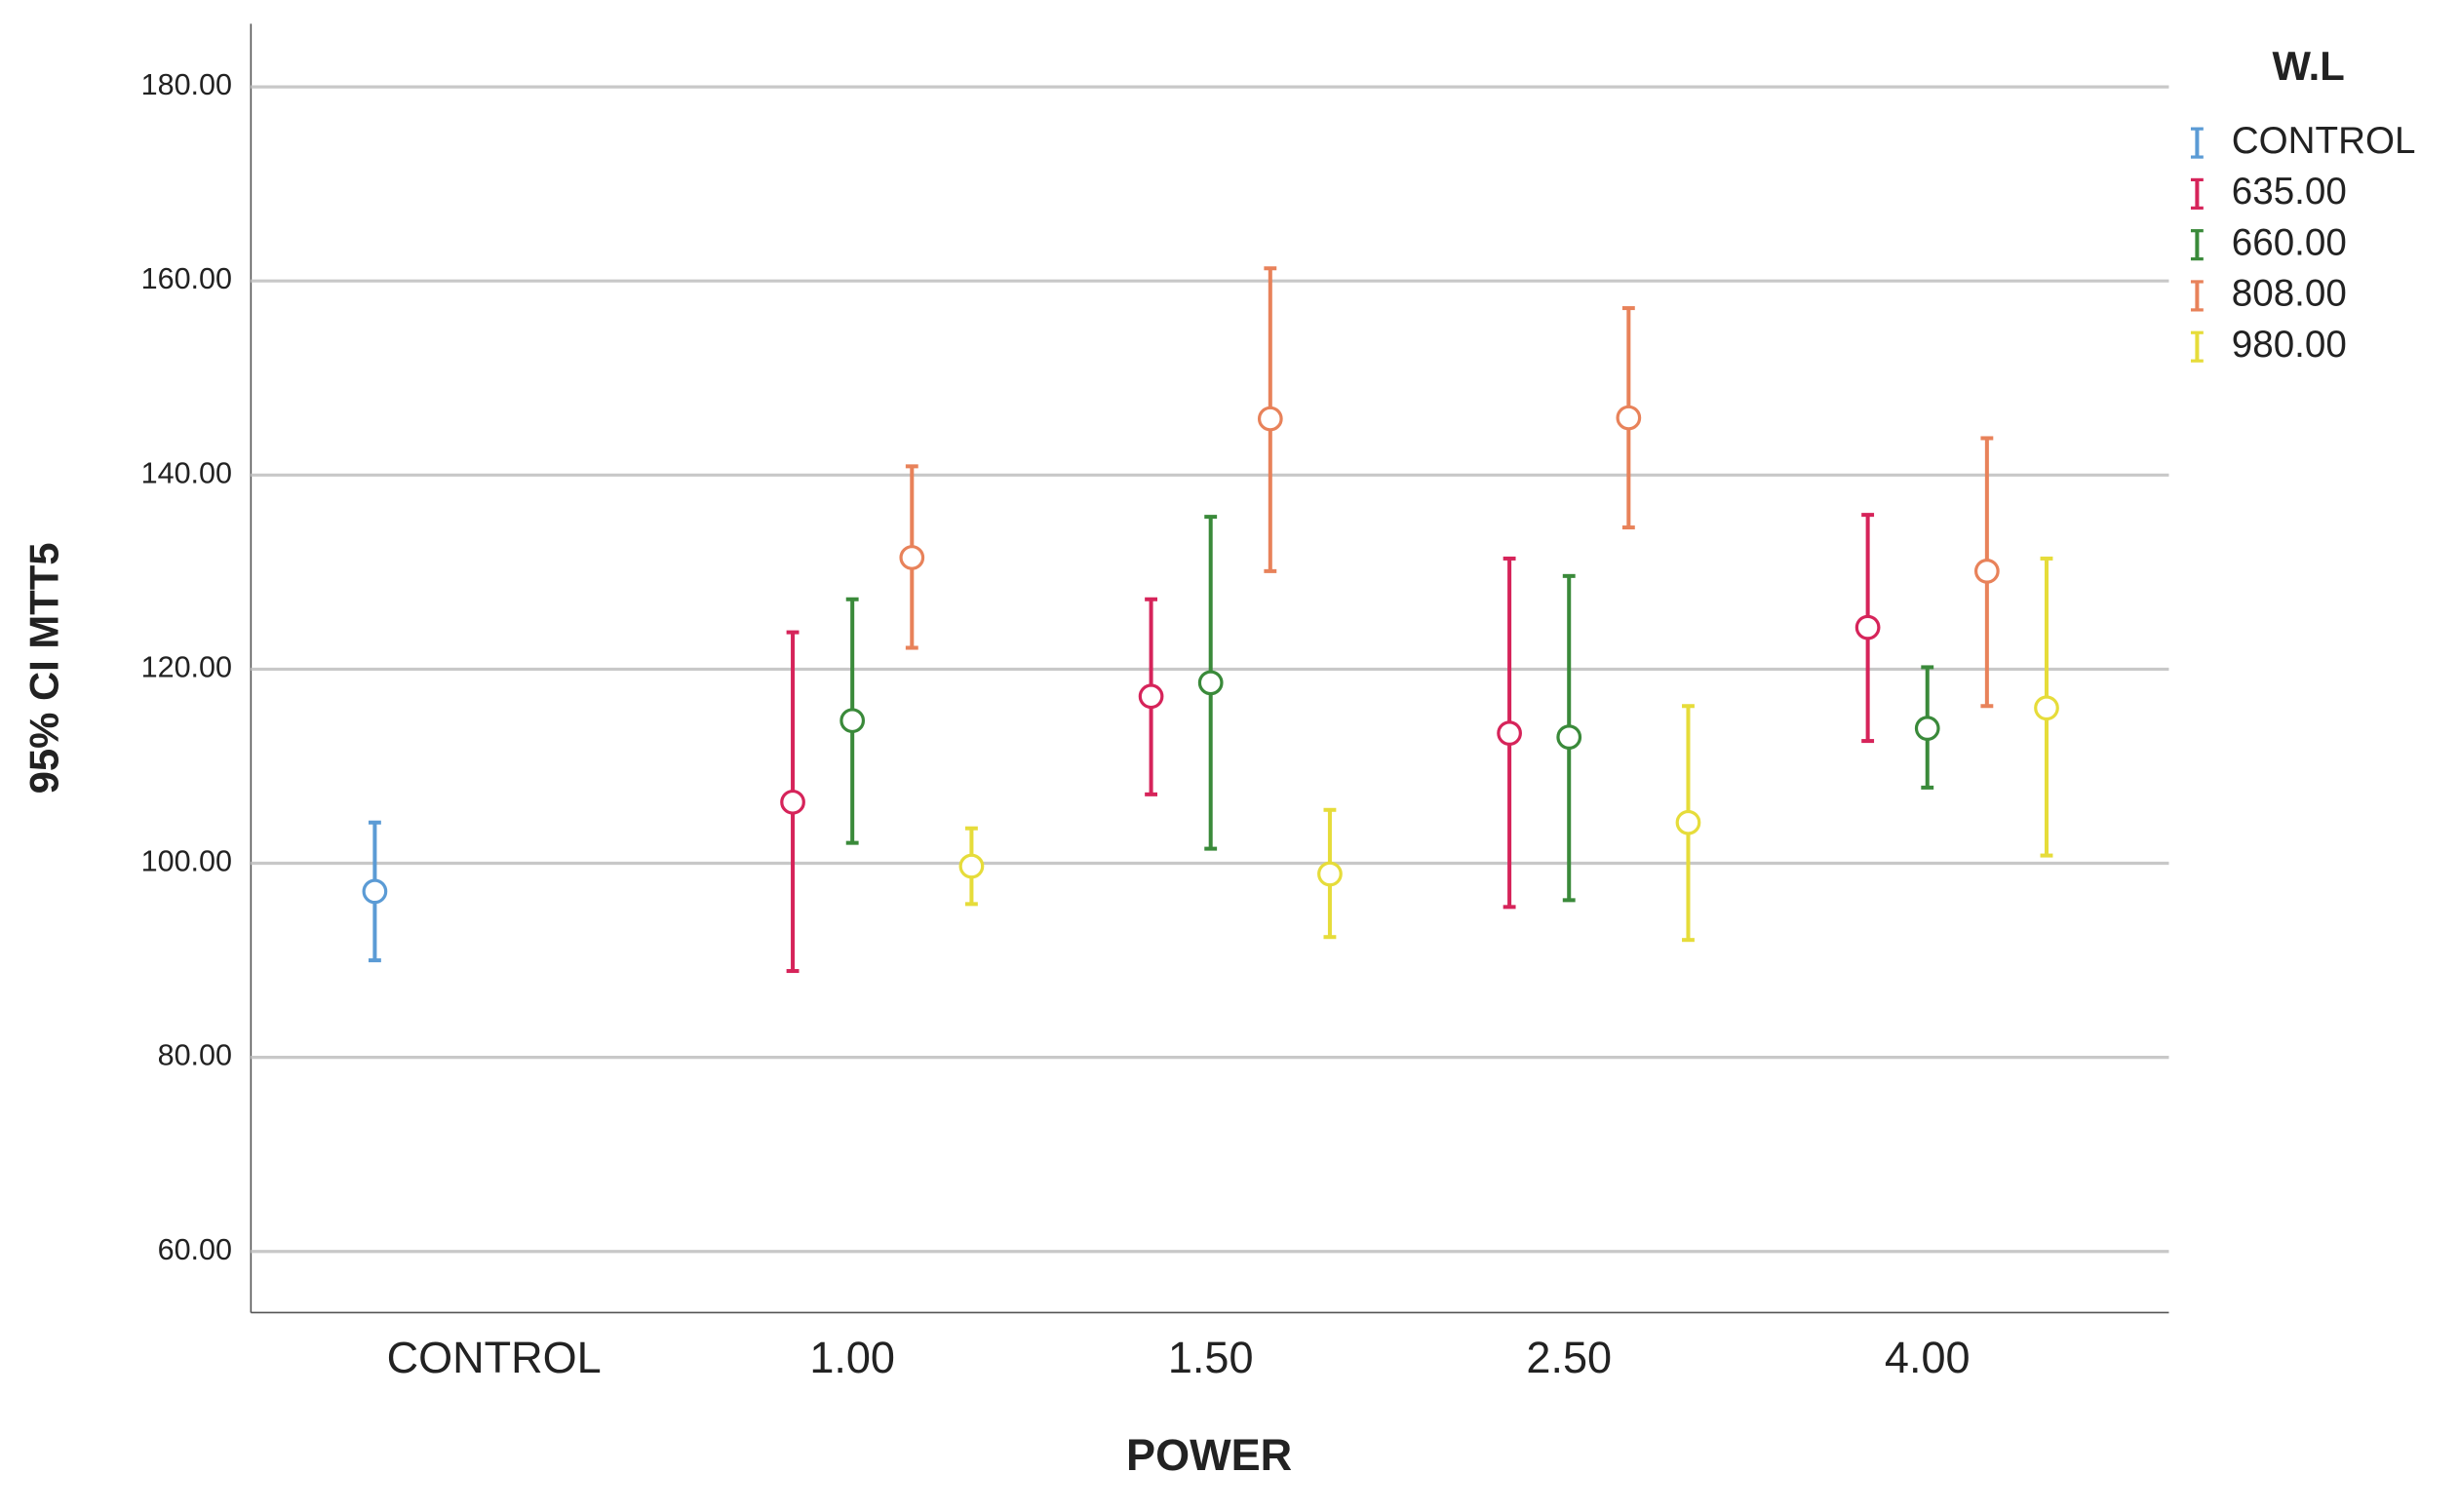 The width and height of the screenshot is (2459, 1512). Describe the element at coordinates (2324, 141) in the screenshot. I see `legend-label: CONTROL` at that location.